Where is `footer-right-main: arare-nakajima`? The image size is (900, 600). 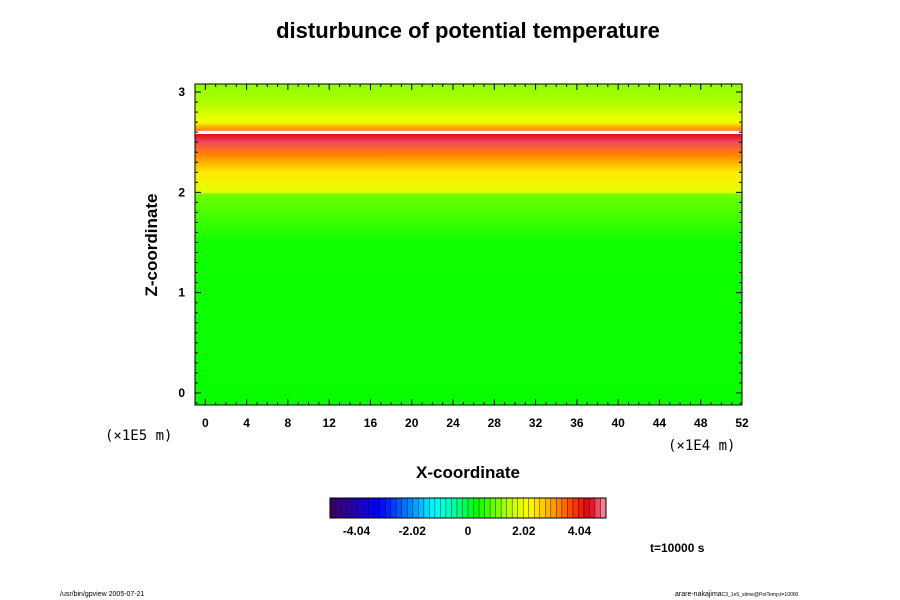 footer-right-main: arare-nakajima is located at coordinates (698, 594).